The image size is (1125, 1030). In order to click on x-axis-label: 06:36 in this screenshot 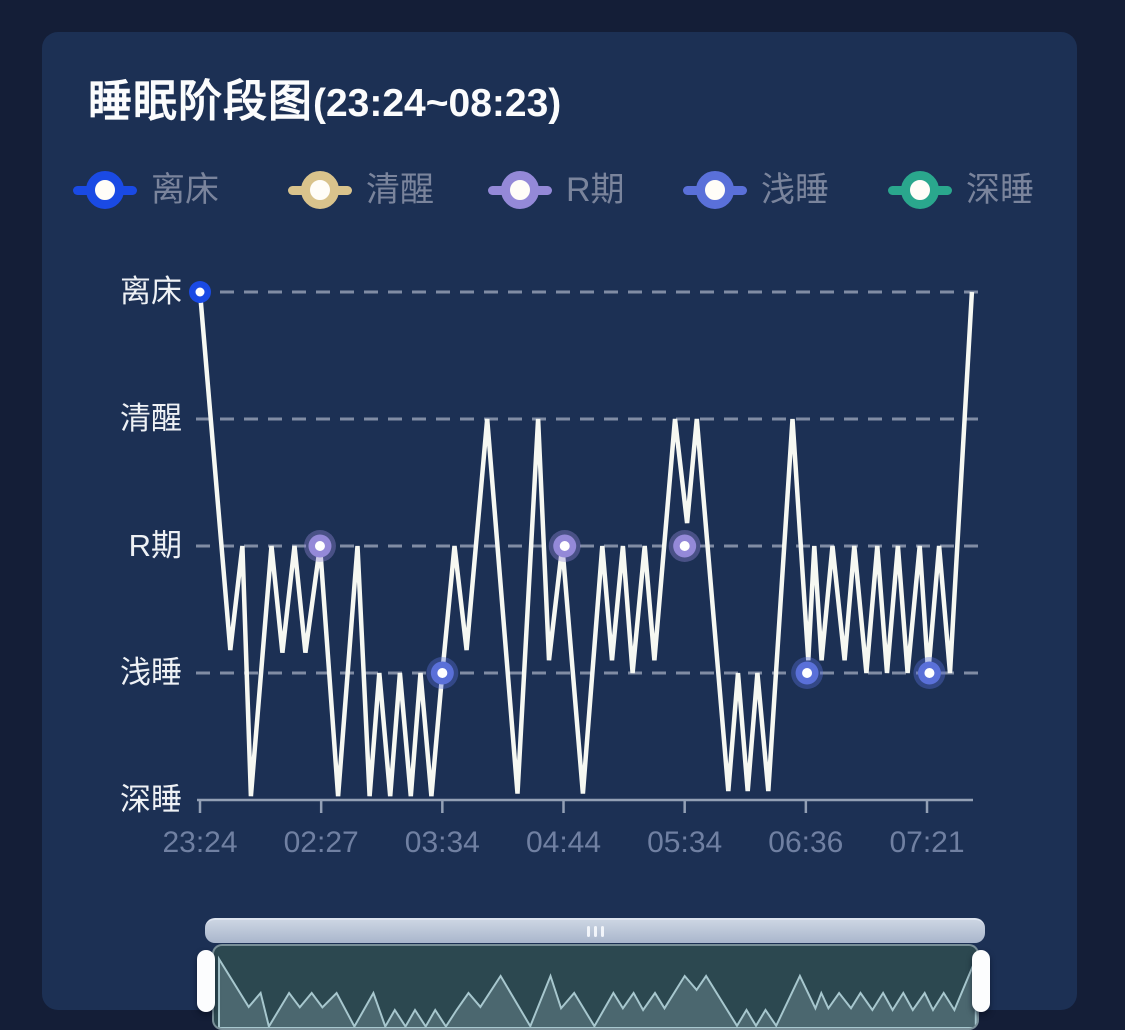, I will do `click(806, 842)`.